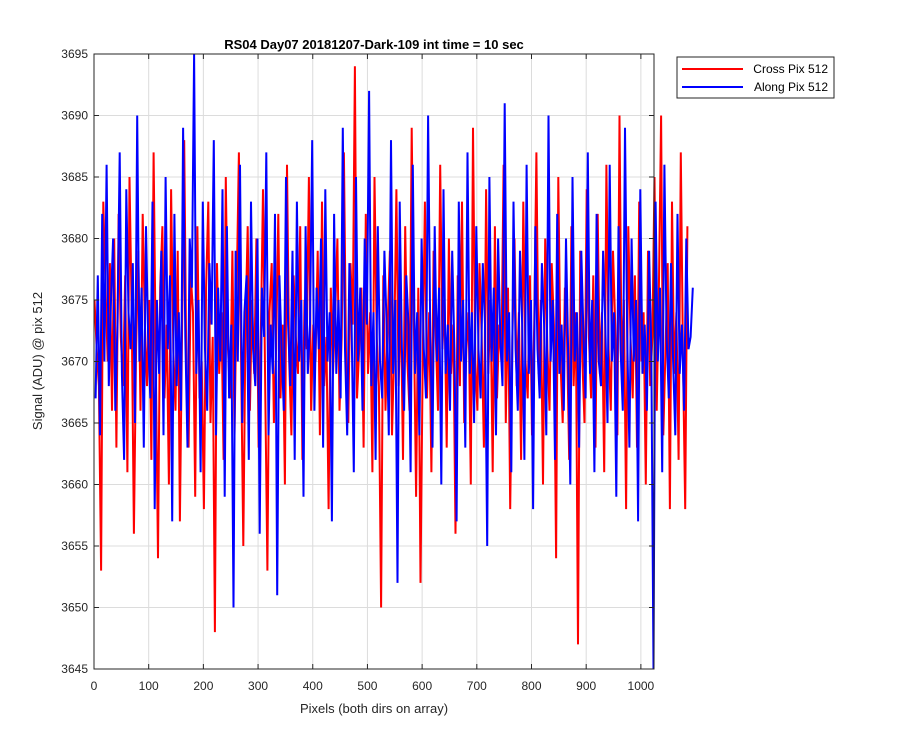  What do you see at coordinates (74, 608) in the screenshot?
I see `y-tick-label: 3650` at bounding box center [74, 608].